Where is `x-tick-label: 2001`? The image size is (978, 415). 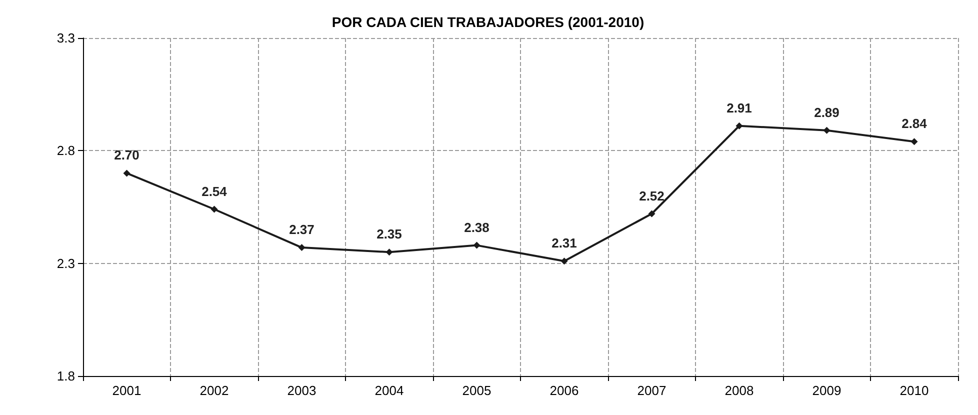
x-tick-label: 2001 is located at coordinates (127, 390).